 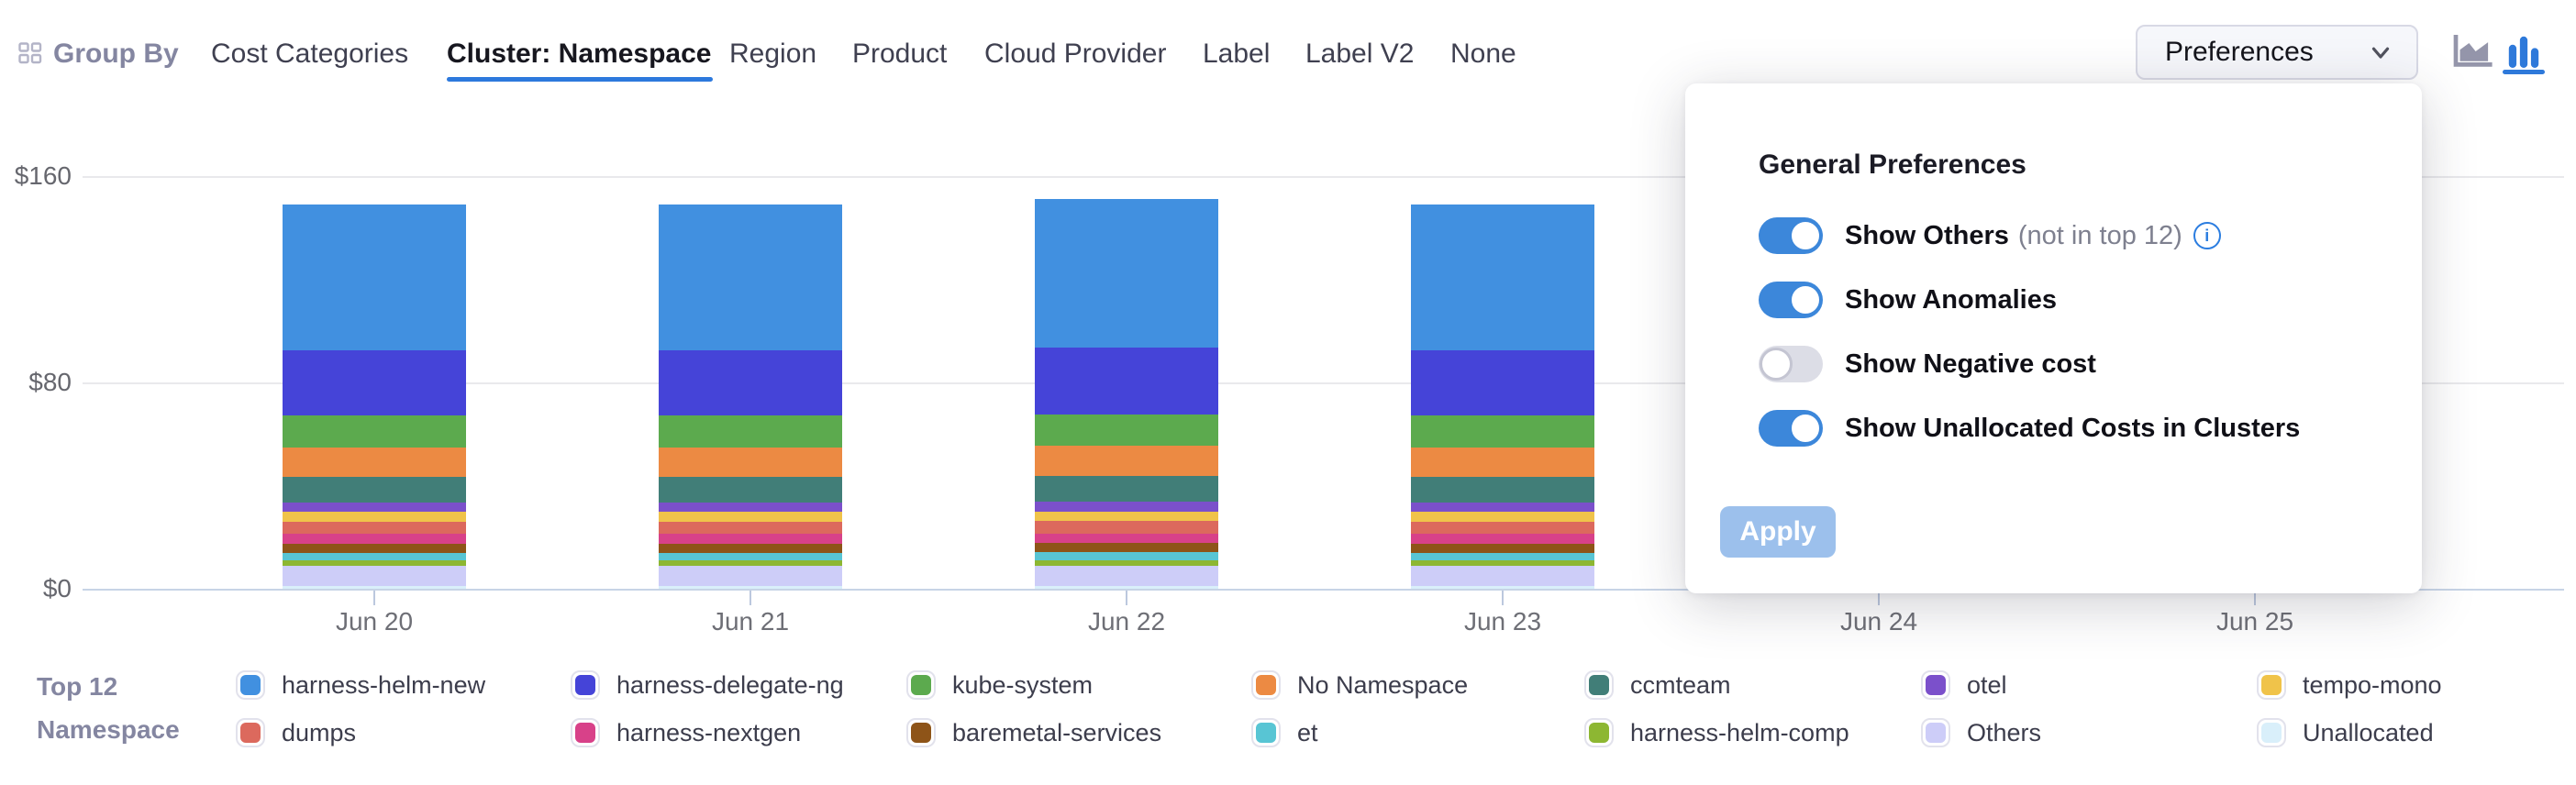 I want to click on chevron-down-icon, so click(x=2380, y=53).